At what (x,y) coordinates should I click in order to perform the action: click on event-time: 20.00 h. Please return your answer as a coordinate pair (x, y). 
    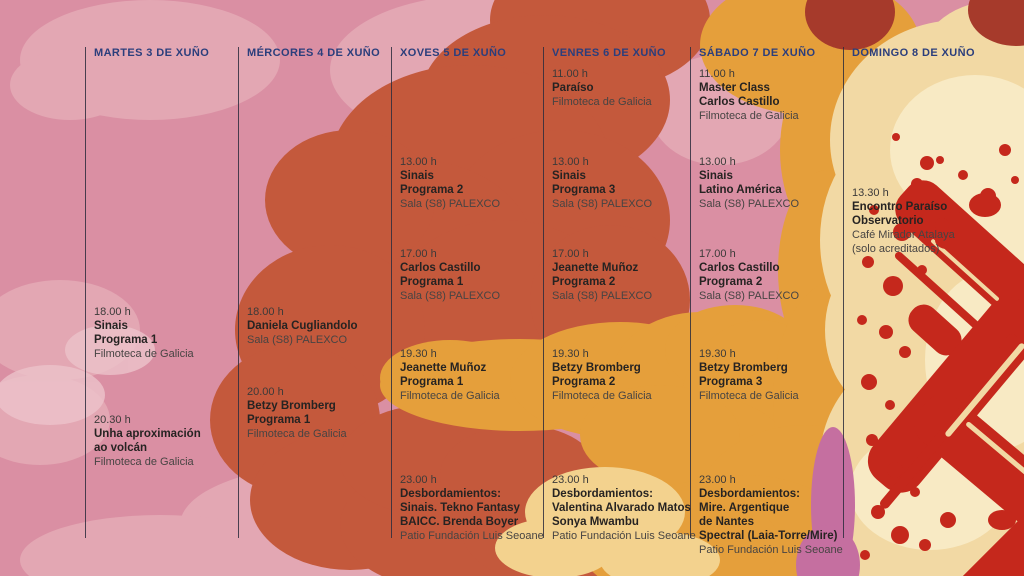
    Looking at the image, I should click on (265, 392).